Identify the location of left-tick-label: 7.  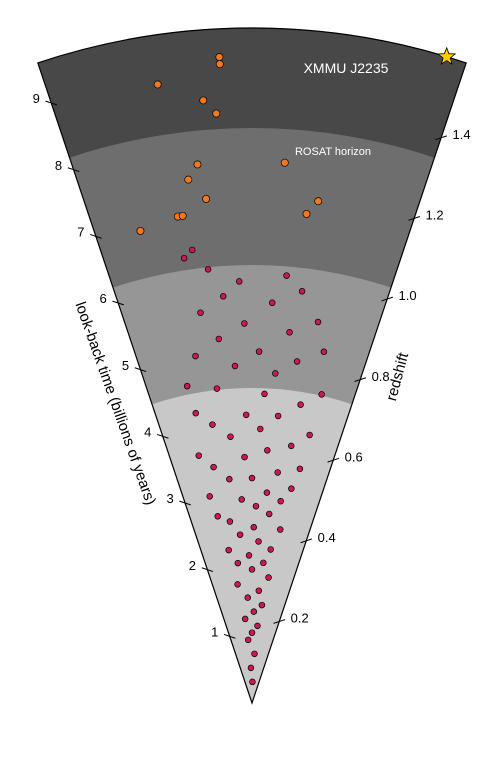
(80, 232).